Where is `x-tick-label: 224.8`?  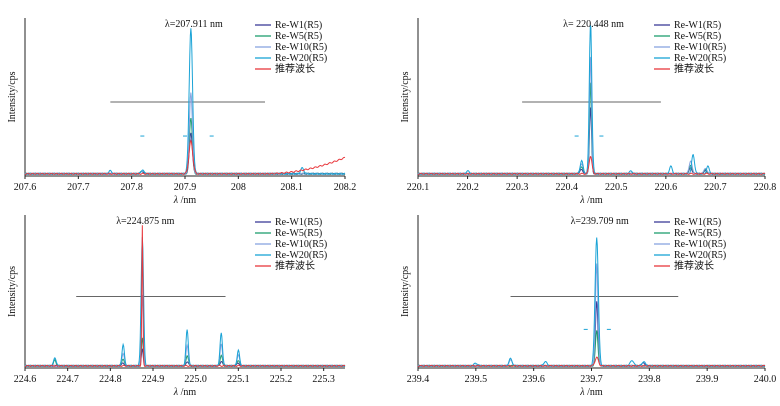 x-tick-label: 224.8 is located at coordinates (110, 379).